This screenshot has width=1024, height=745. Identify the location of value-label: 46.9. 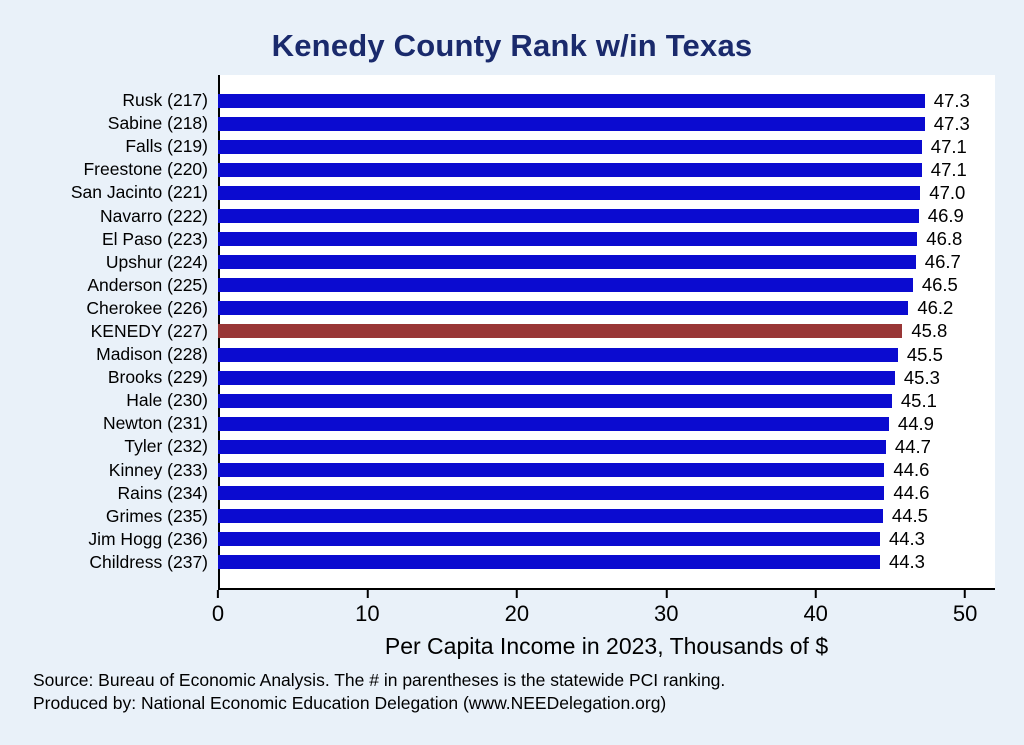
(945, 216).